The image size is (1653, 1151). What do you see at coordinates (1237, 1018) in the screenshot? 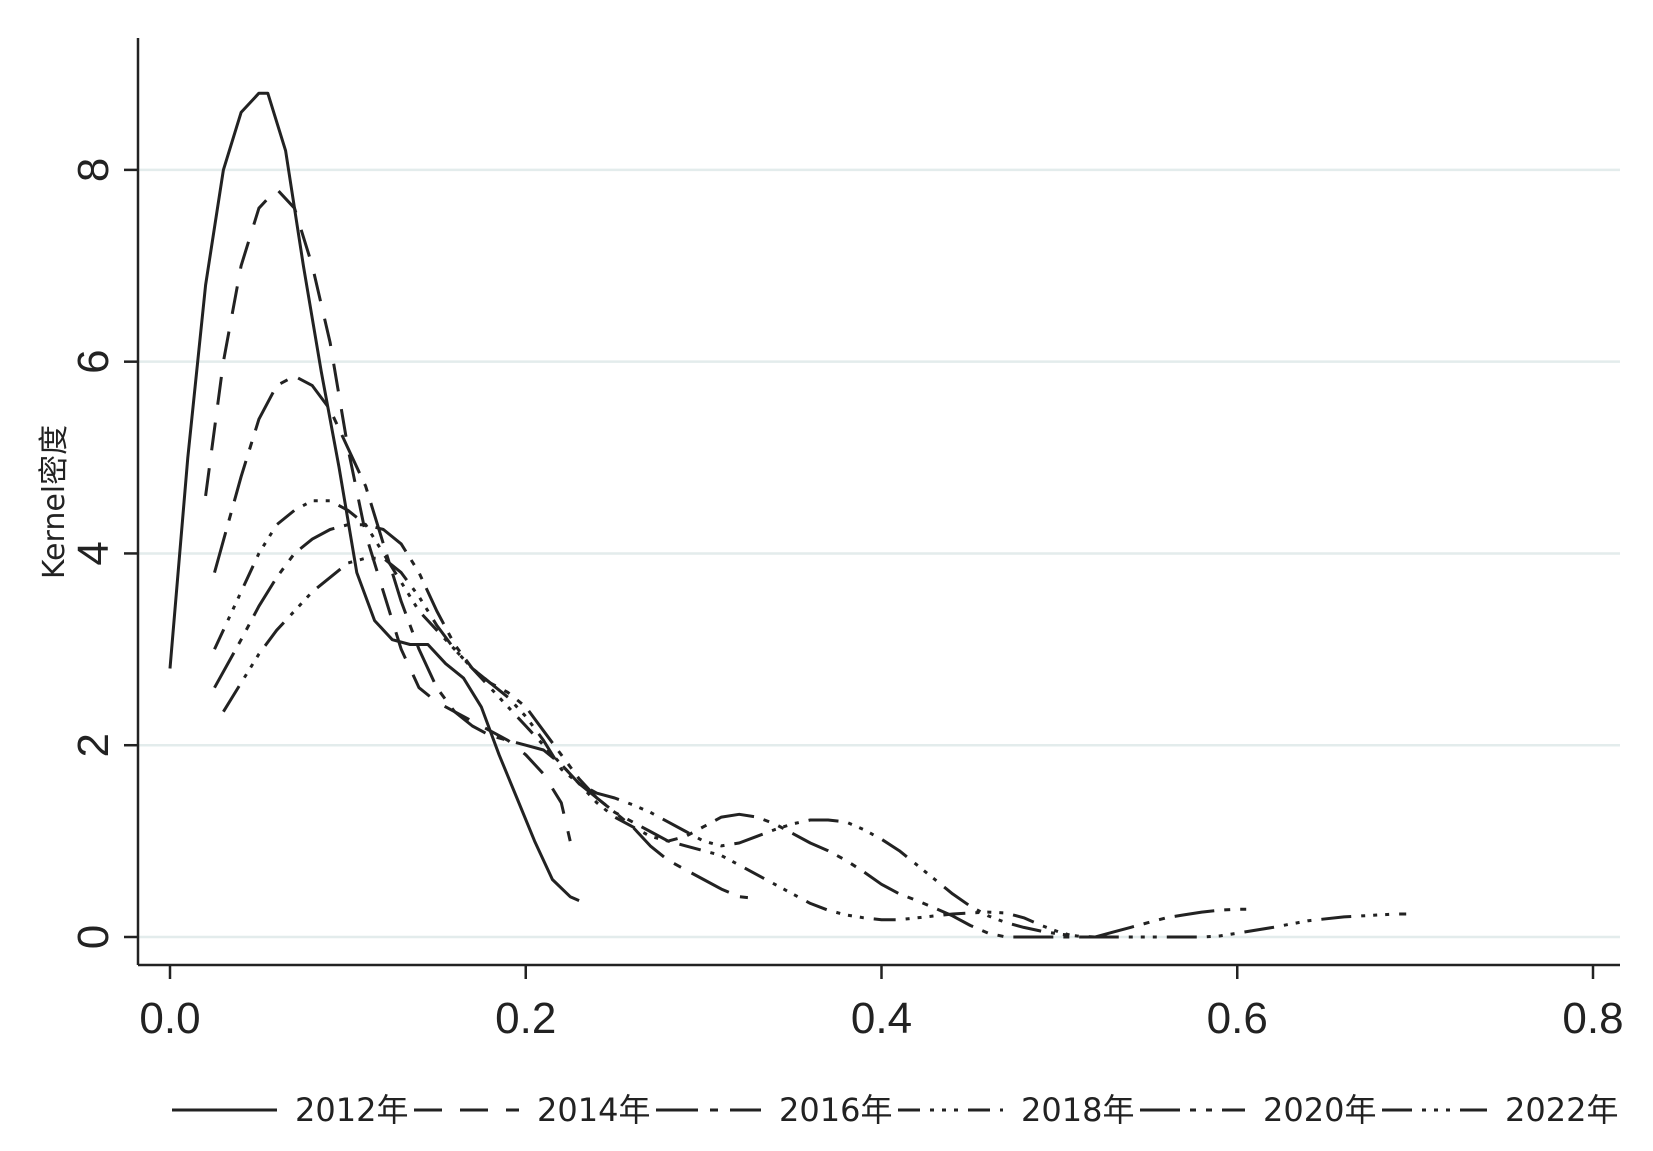
I see `x-tick-label: 0.6` at bounding box center [1237, 1018].